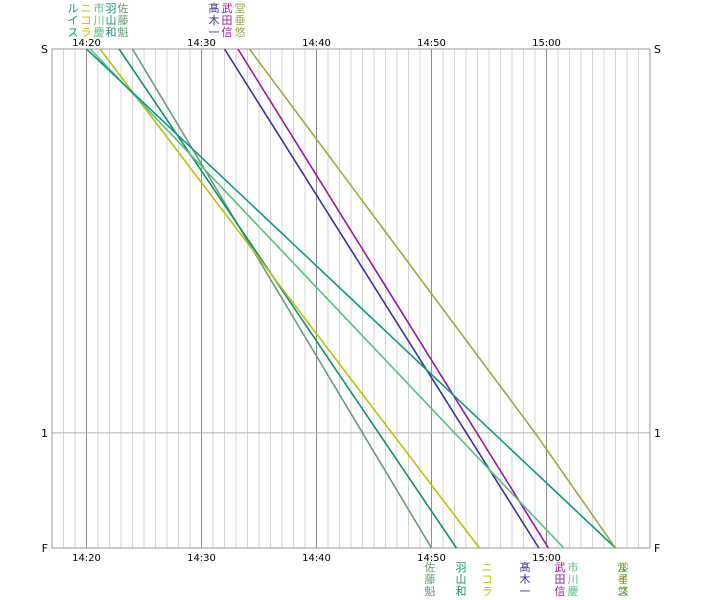  I want to click on footer-runner-name: 髙木一, so click(525, 579).